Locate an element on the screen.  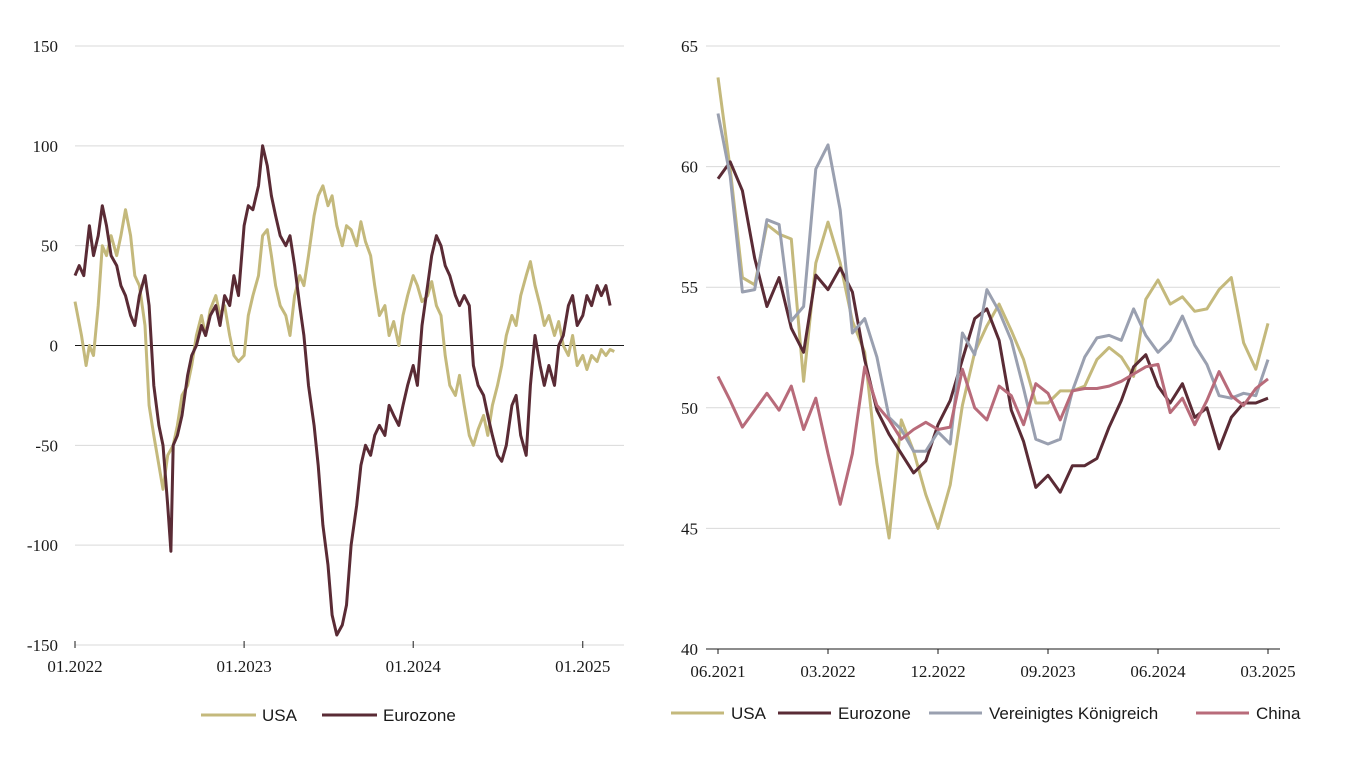
left-legend: USA Eurozone is located at coordinates (328, 715).